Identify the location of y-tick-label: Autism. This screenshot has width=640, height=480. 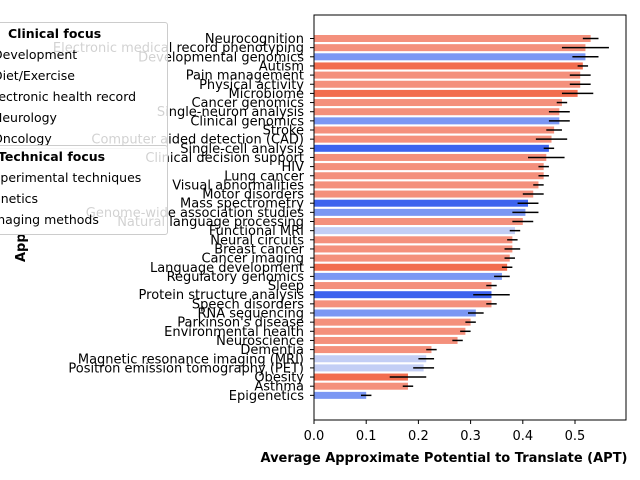
(281, 66).